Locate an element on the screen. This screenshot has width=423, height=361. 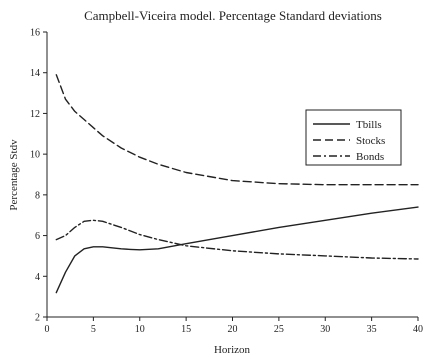
legend-label-stocks: Stocks is located at coordinates (370, 141).